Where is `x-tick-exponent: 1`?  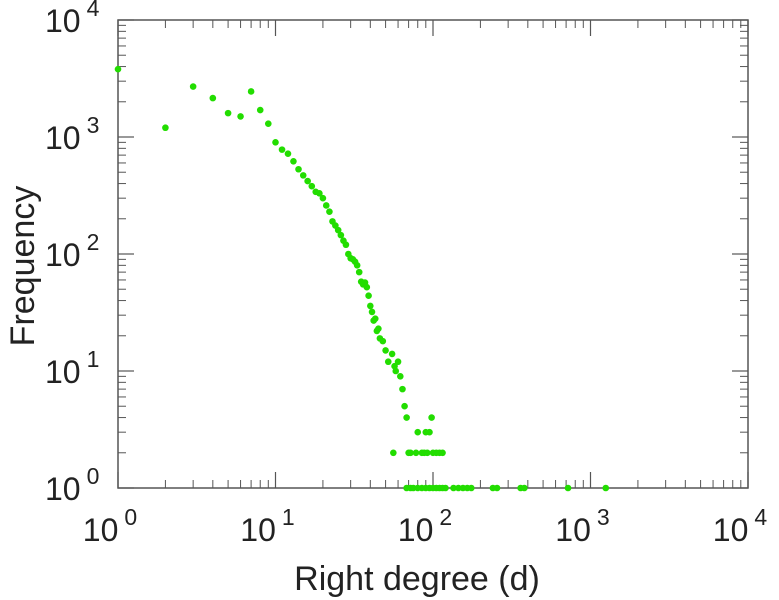 x-tick-exponent: 1 is located at coordinates (288, 517).